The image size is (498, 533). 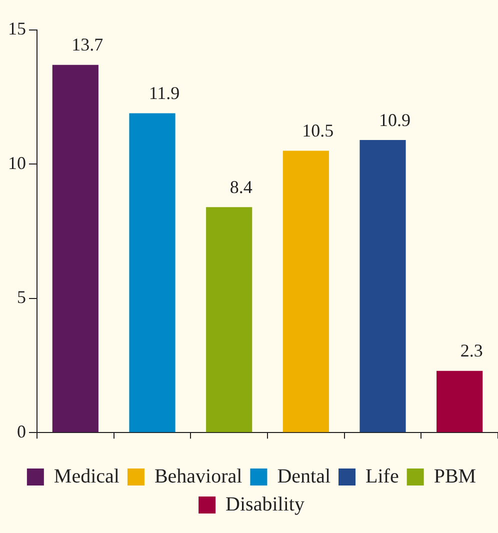 What do you see at coordinates (304, 476) in the screenshot?
I see `legend-label: Dental` at bounding box center [304, 476].